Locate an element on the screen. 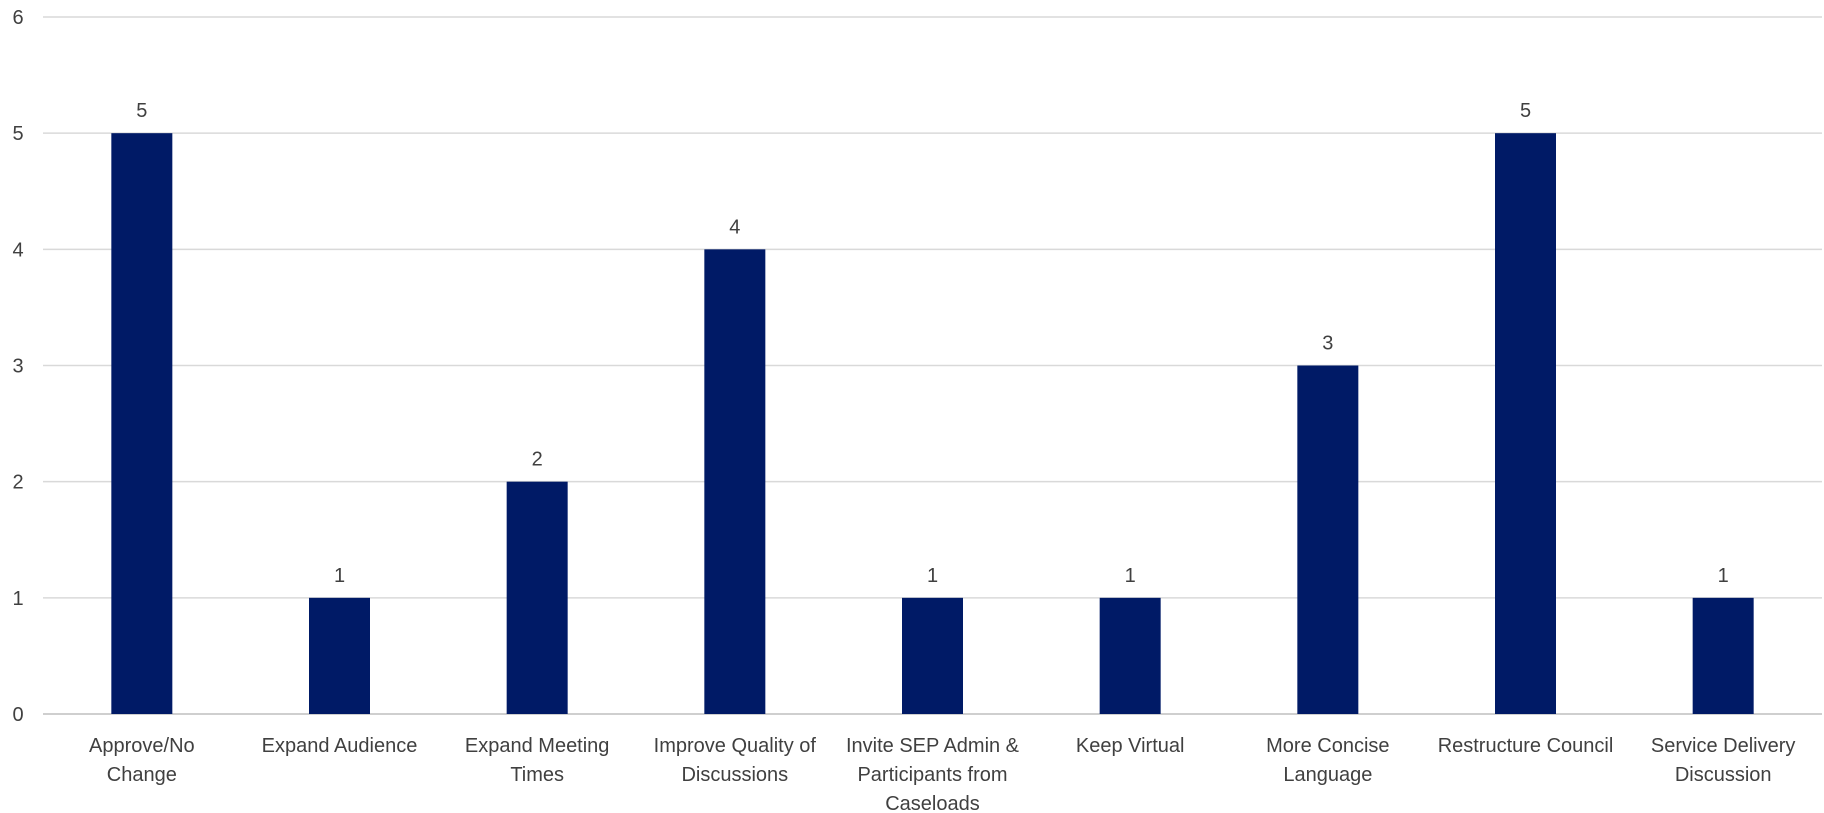 The height and width of the screenshot is (813, 1824). y-axis-ticks: 0 1 2 3 4 5 6 is located at coordinates (17, 366).